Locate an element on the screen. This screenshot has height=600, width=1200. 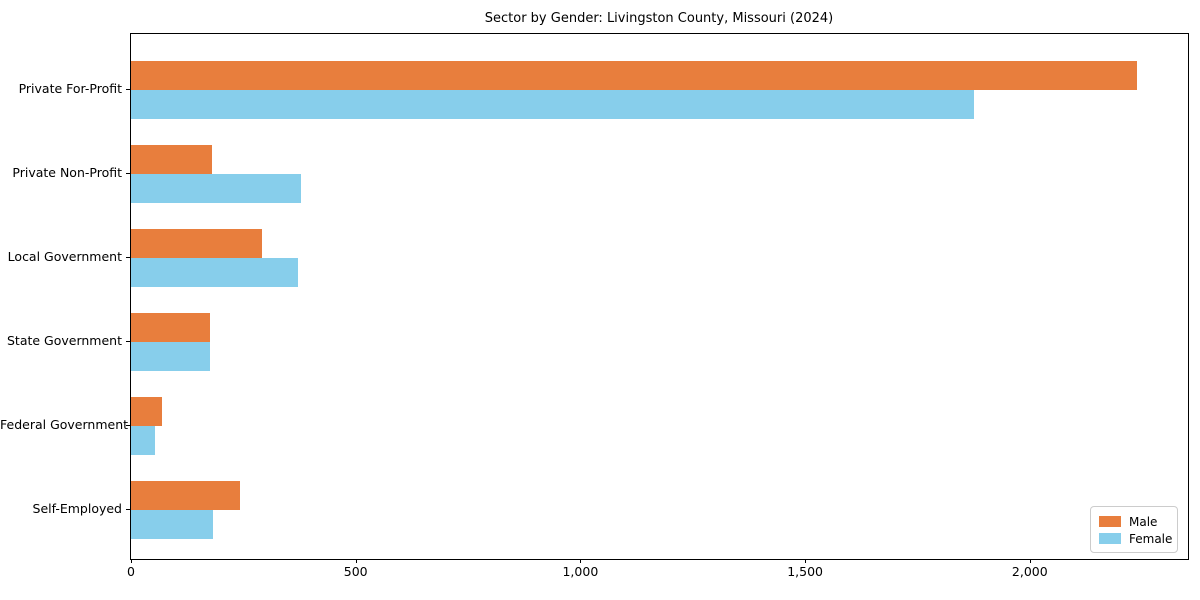
xtick-label-500: 500 is located at coordinates (355, 571).